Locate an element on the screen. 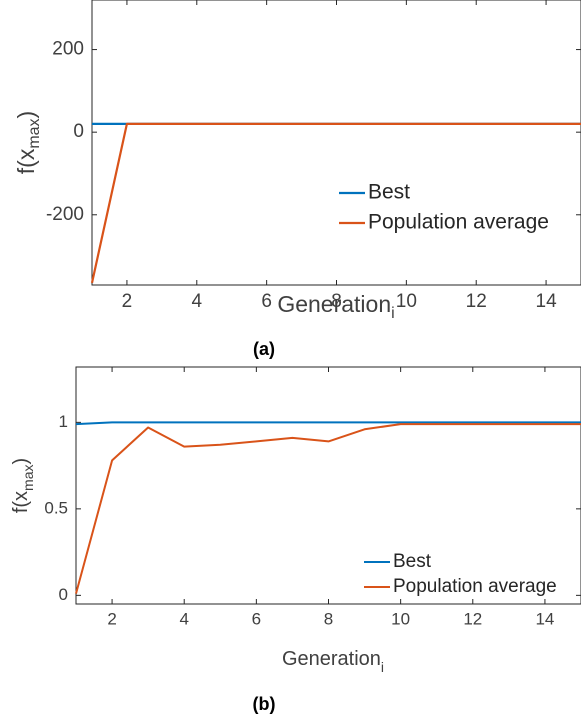  figure-caption: (a) is located at coordinates (264, 349).